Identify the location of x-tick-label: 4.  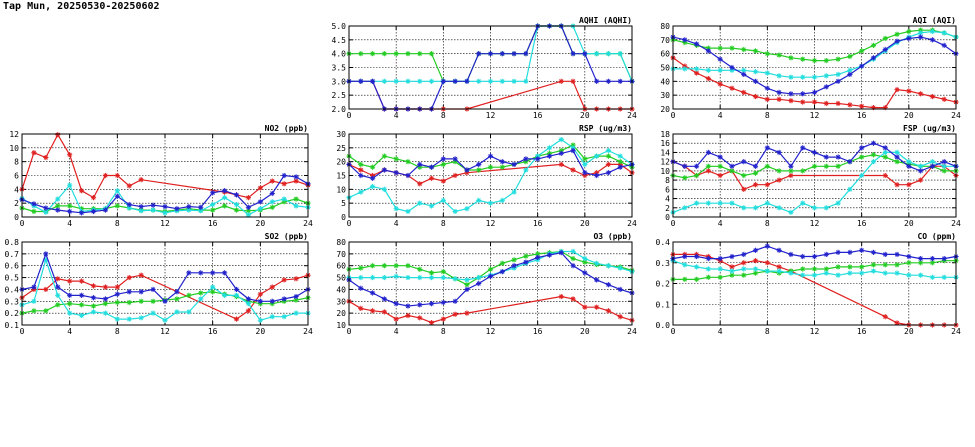
(69, 223).